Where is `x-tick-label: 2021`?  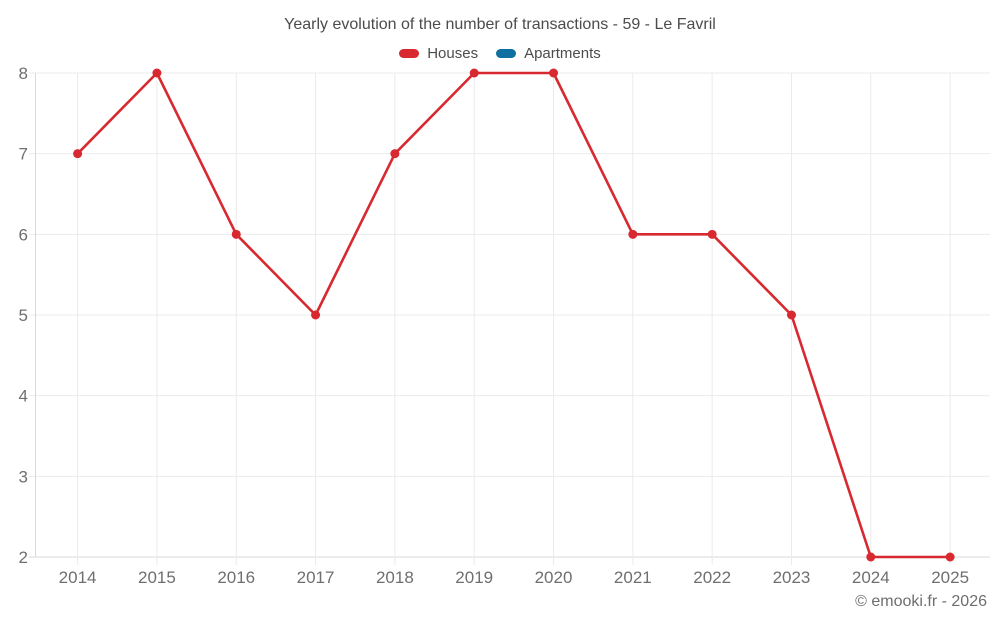 x-tick-label: 2021 is located at coordinates (633, 577).